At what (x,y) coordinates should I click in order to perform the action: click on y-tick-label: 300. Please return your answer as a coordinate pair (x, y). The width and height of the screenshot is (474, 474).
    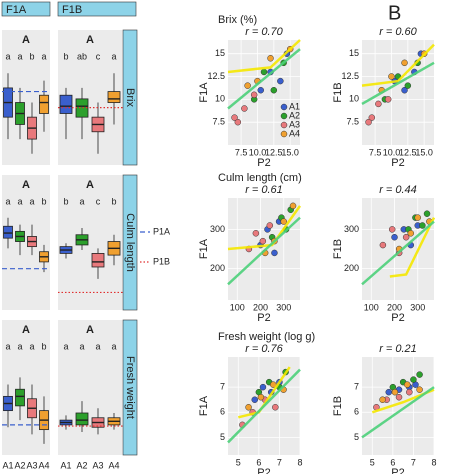
    Looking at the image, I should click on (351, 229).